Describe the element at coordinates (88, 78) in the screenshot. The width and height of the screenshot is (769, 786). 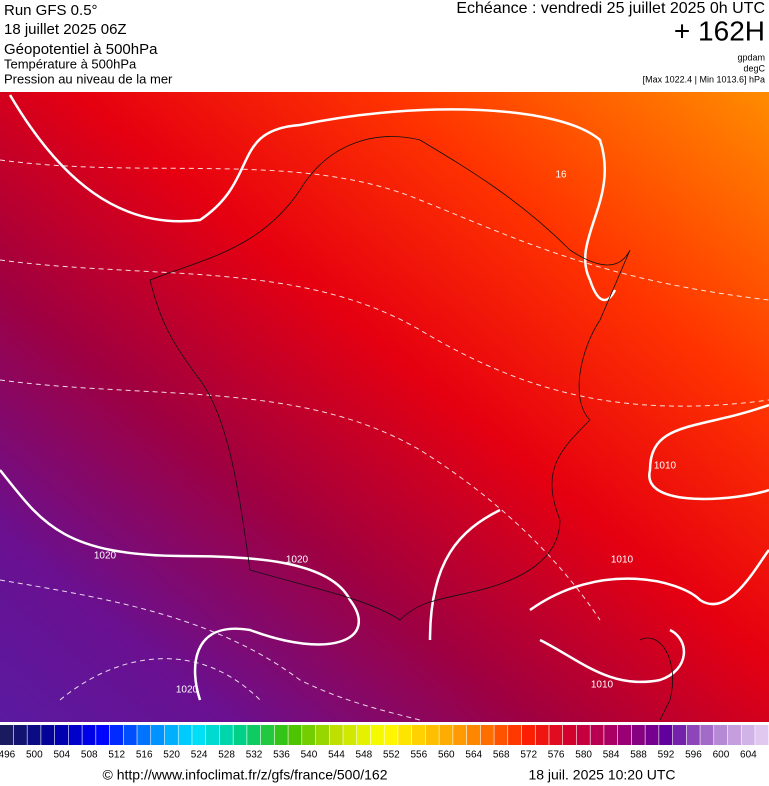
I see `field-label: Pression au niveau de la mer` at that location.